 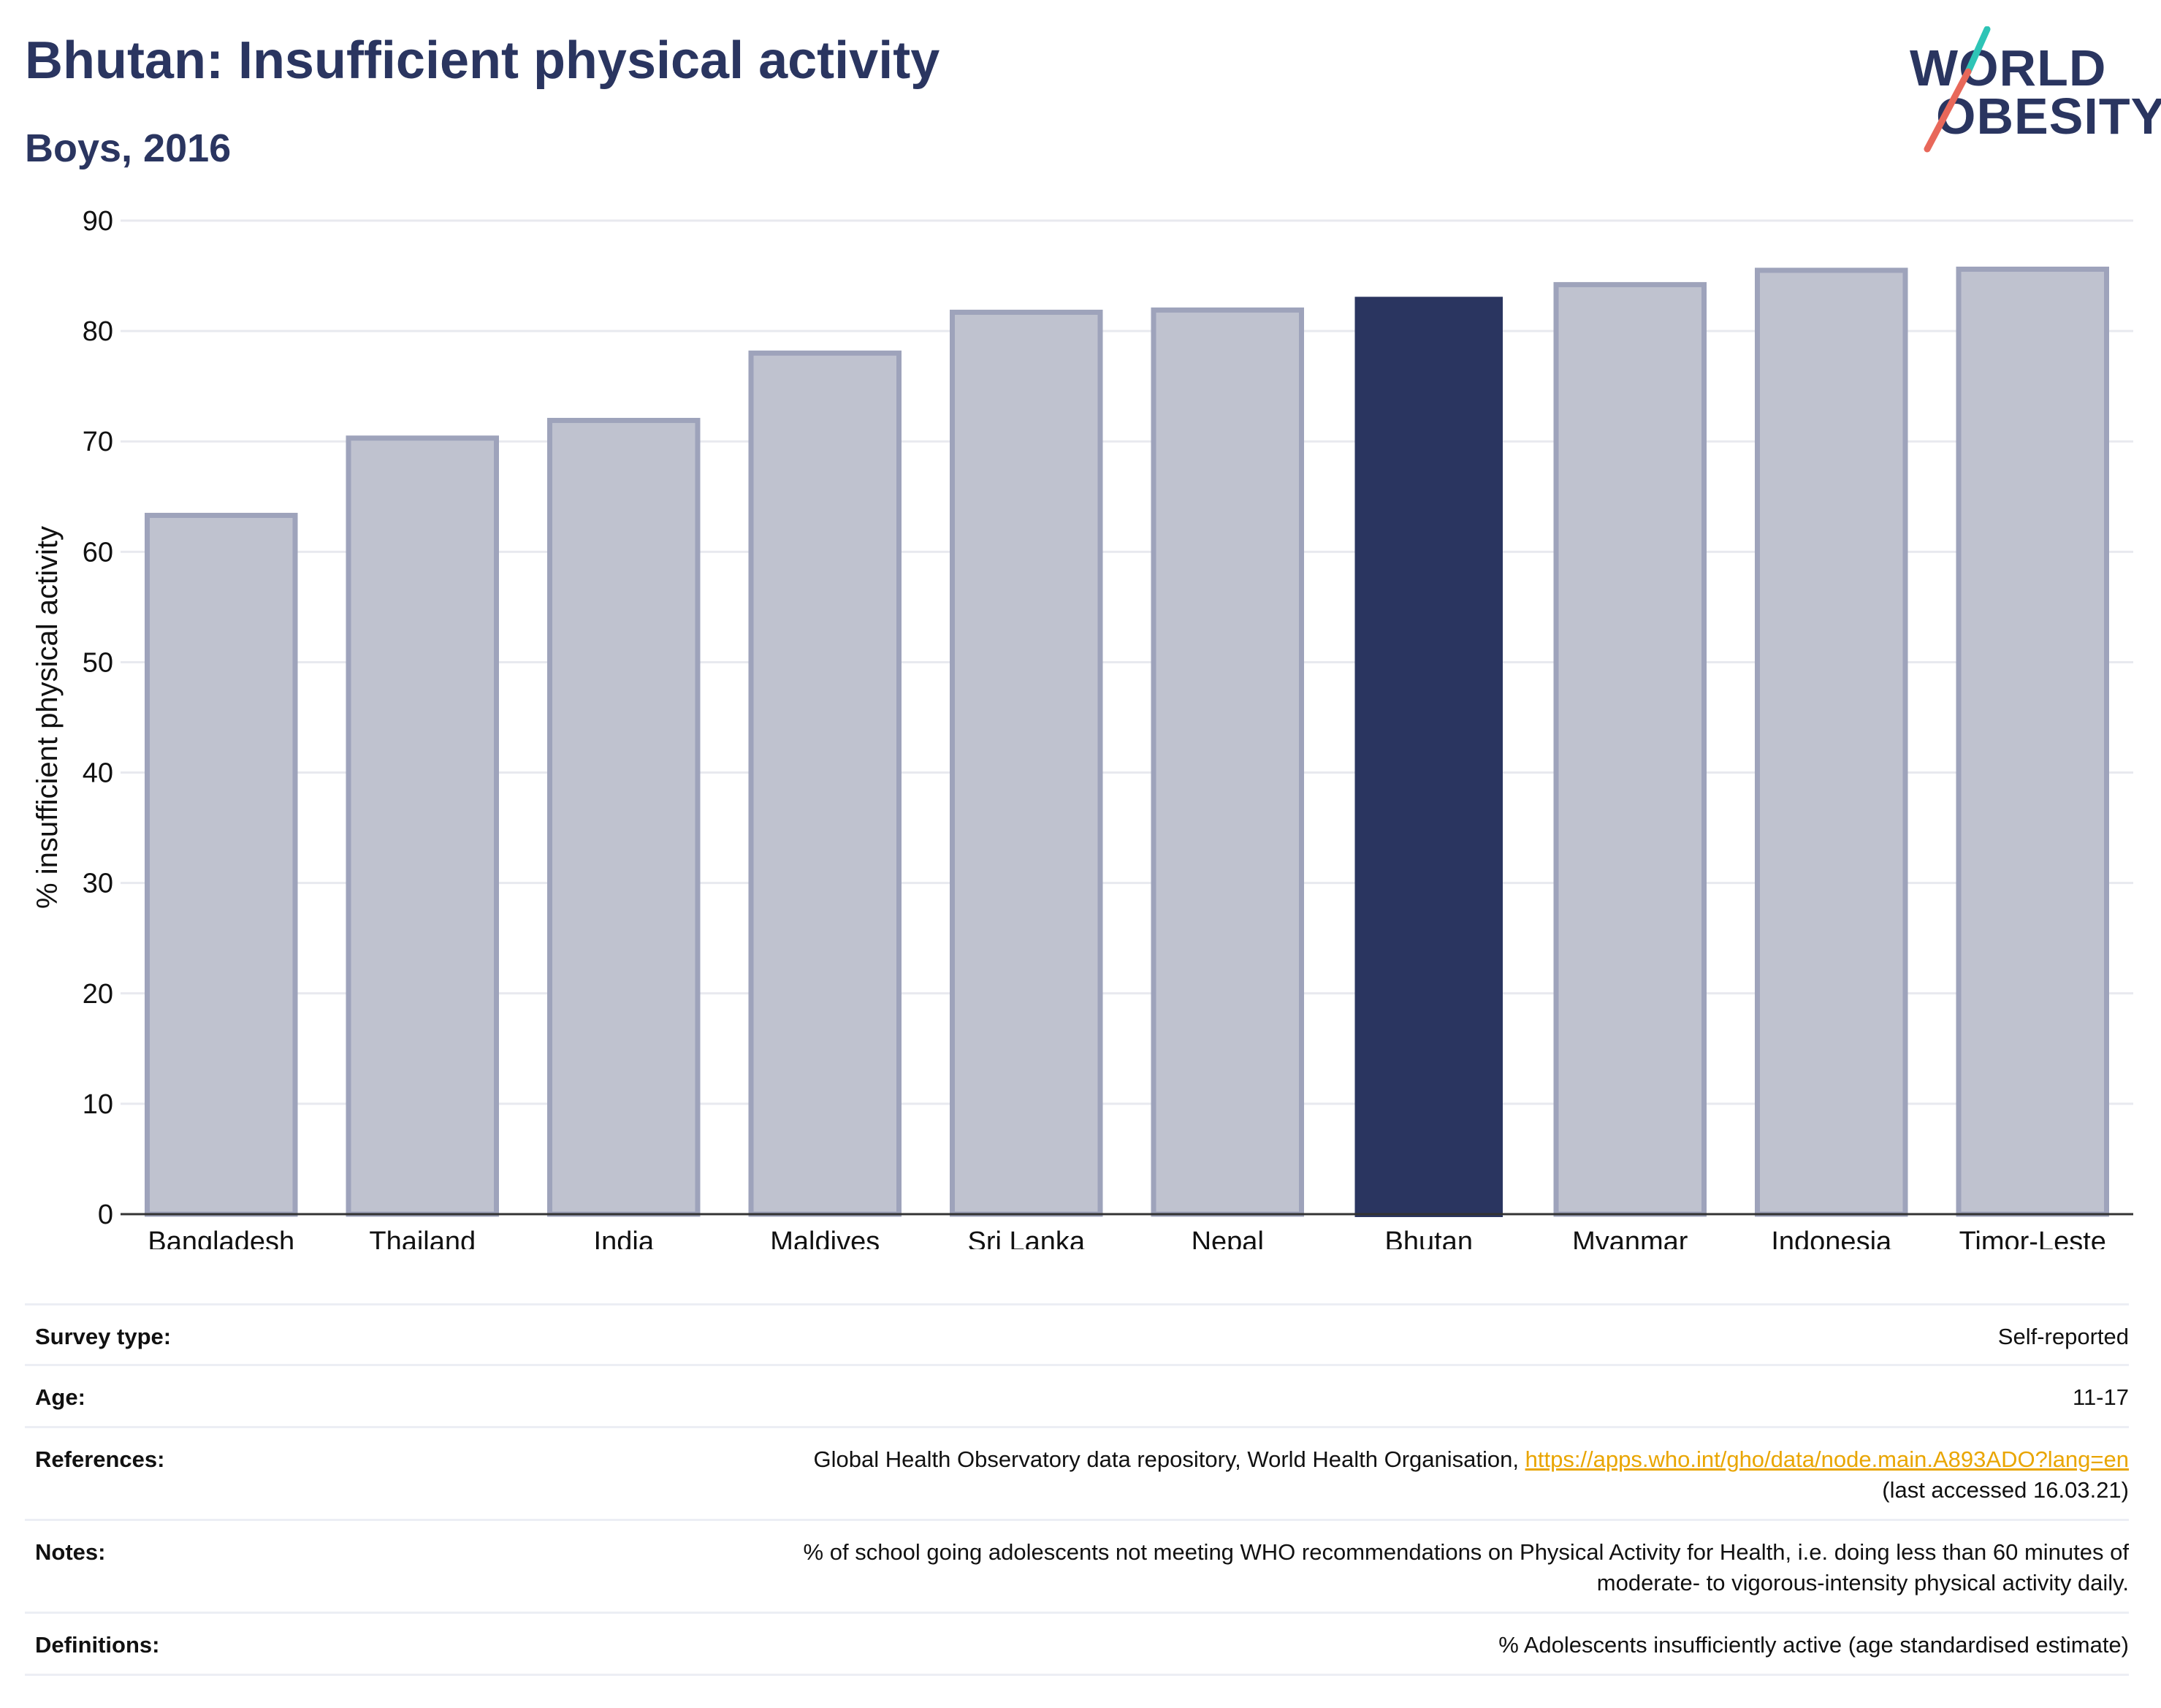 I want to click on x-tick-label-bhutan: Bhutan, so click(x=1429, y=1238).